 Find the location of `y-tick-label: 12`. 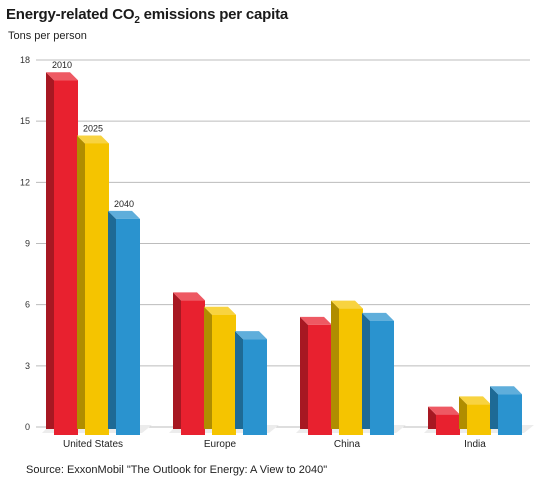

y-tick-label: 12 is located at coordinates (25, 182).